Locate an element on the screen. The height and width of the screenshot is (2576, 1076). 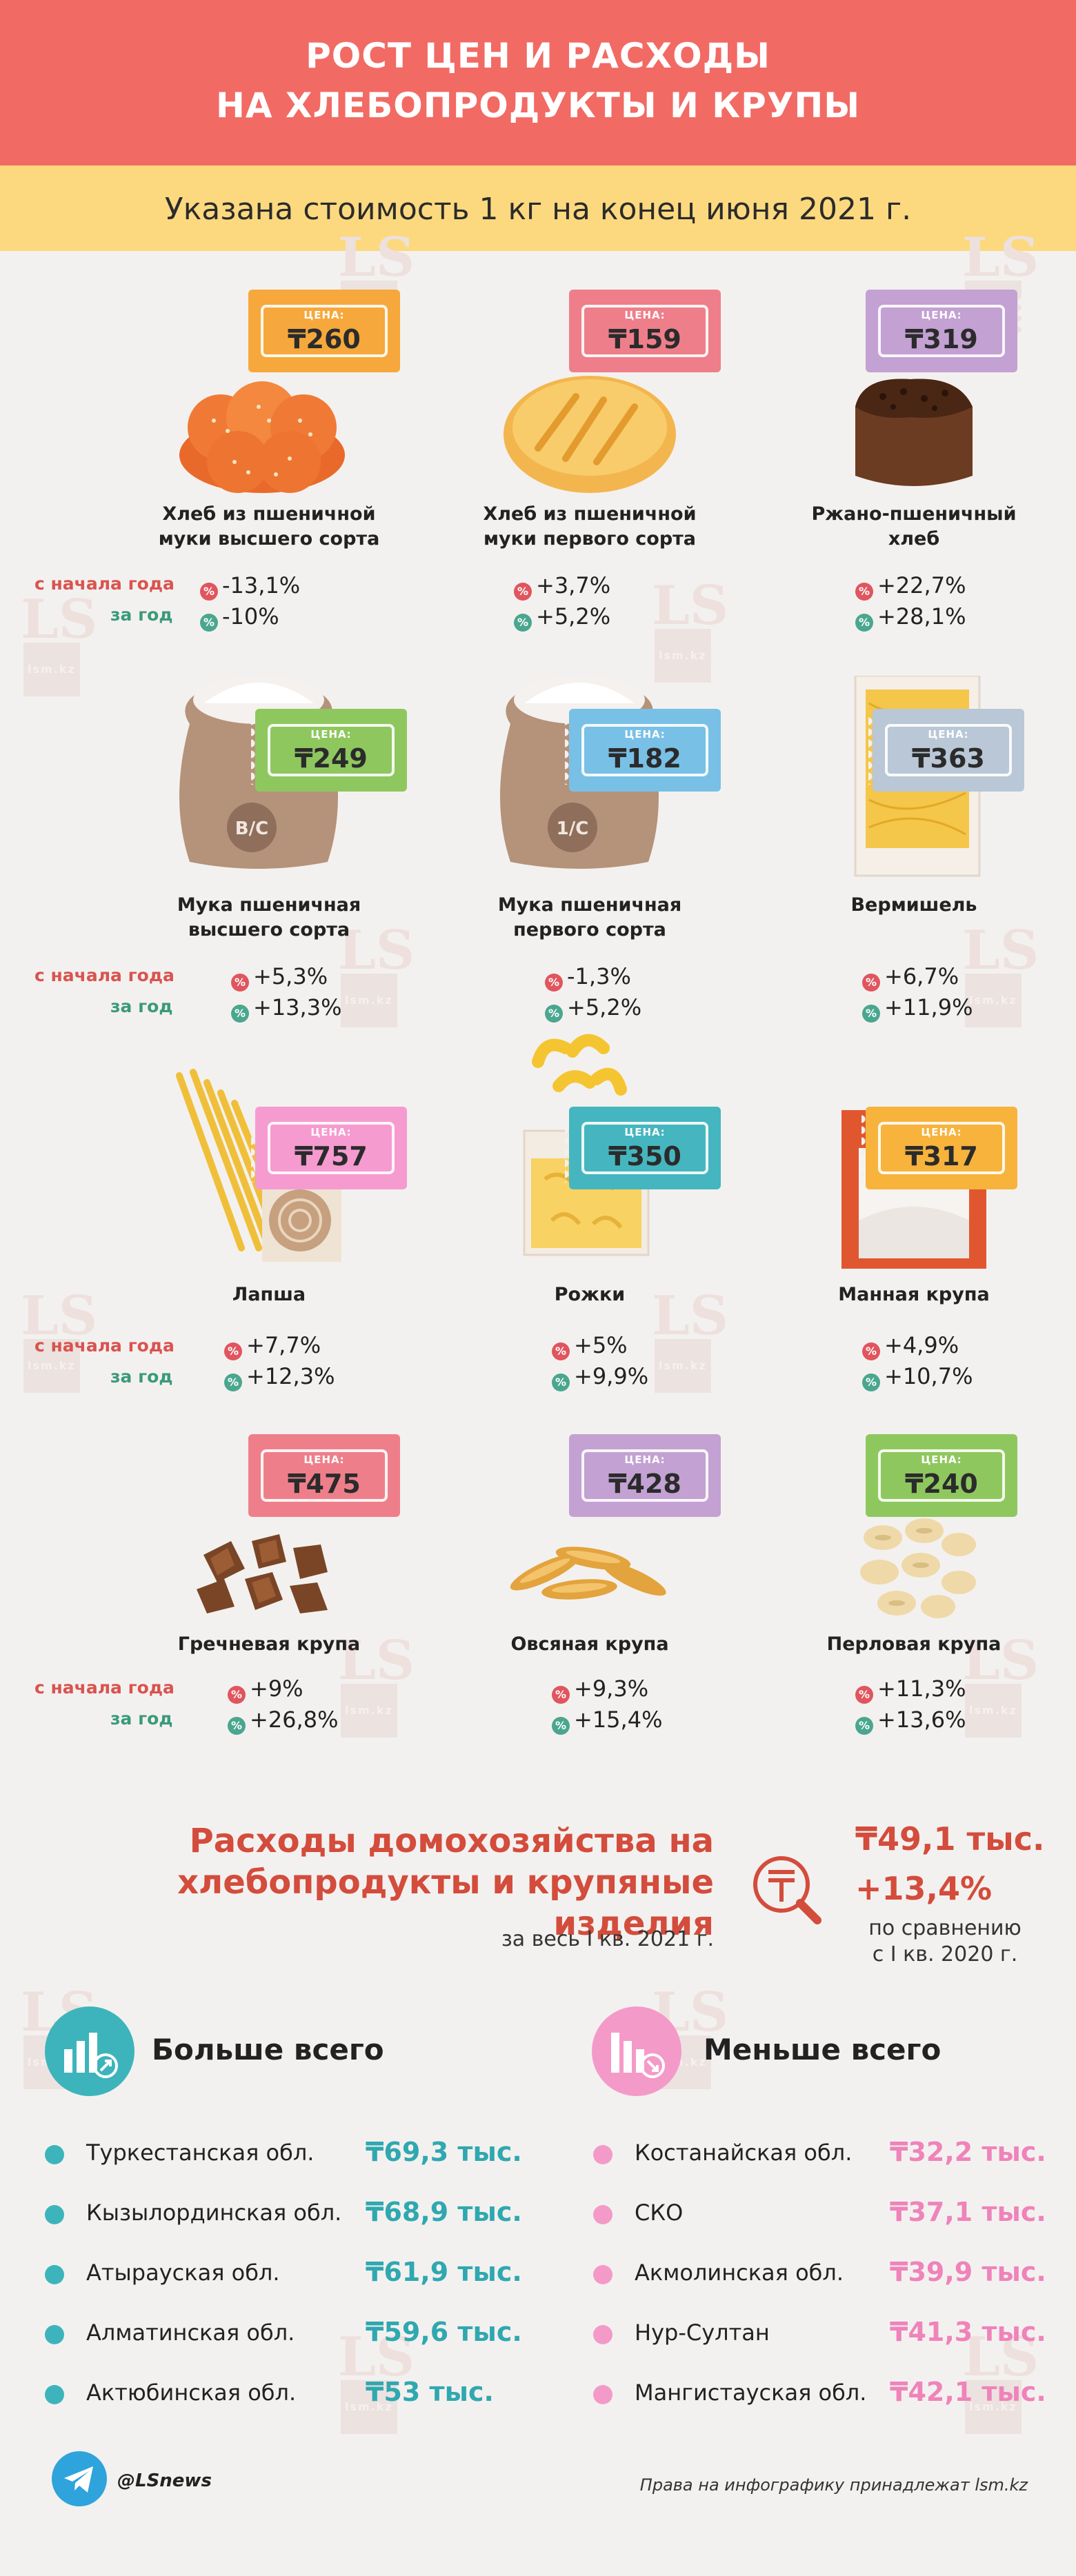
price-tag: ЦЕНА: ₸159 is located at coordinates (645, 331).